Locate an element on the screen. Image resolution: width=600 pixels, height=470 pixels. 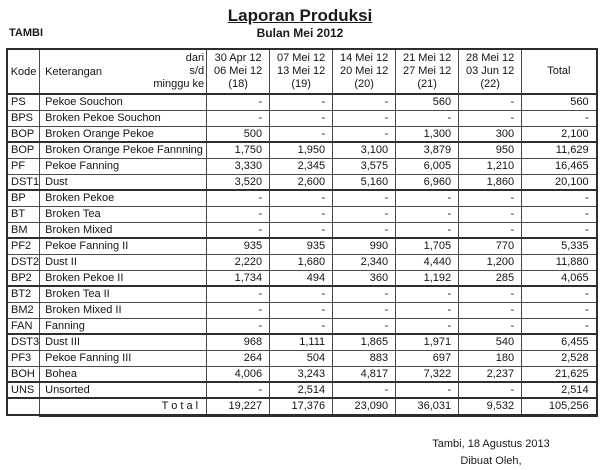
cell-week-value: 770 is located at coordinates (490, 246).